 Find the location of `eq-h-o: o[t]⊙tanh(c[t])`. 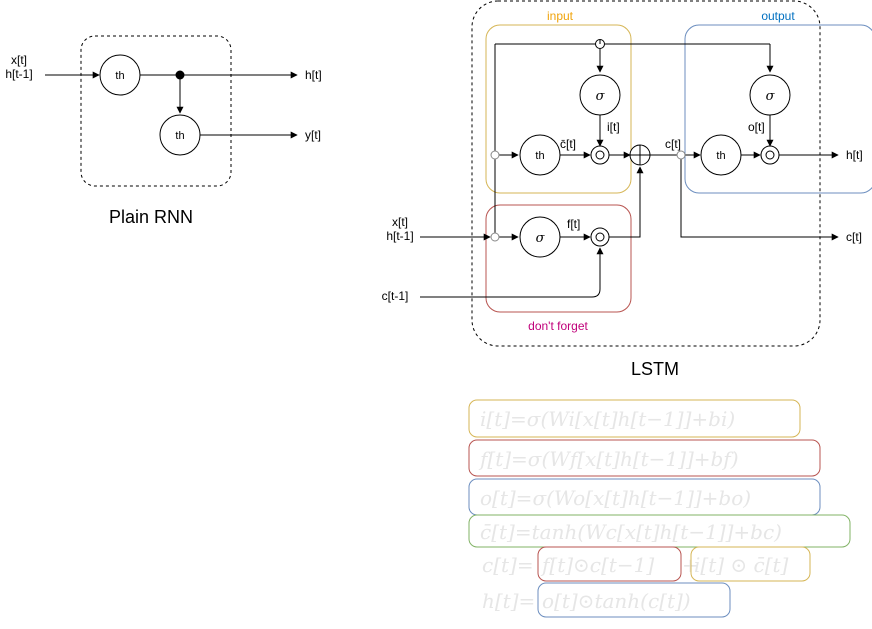

eq-h-o: o[t]⊙tanh(c[t]) is located at coordinates (616, 601).